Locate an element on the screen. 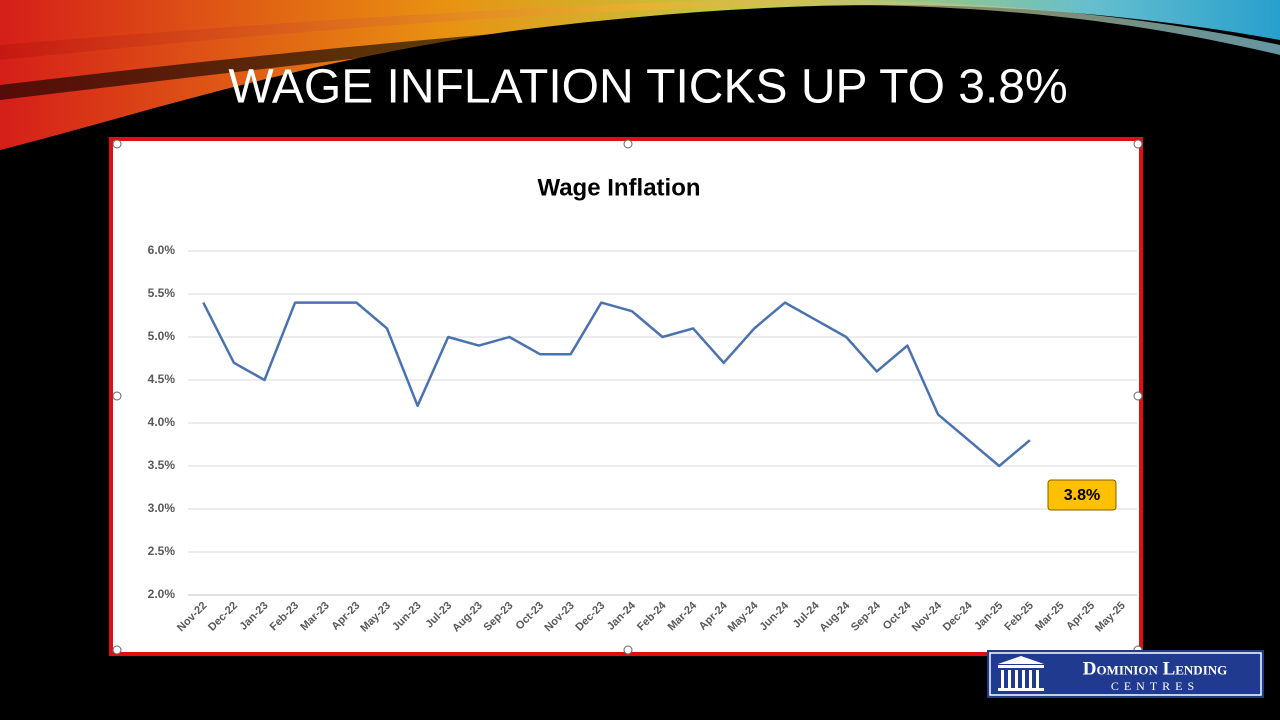 This screenshot has height=720, width=1280. y-tick-label: 4.0% is located at coordinates (162, 422).